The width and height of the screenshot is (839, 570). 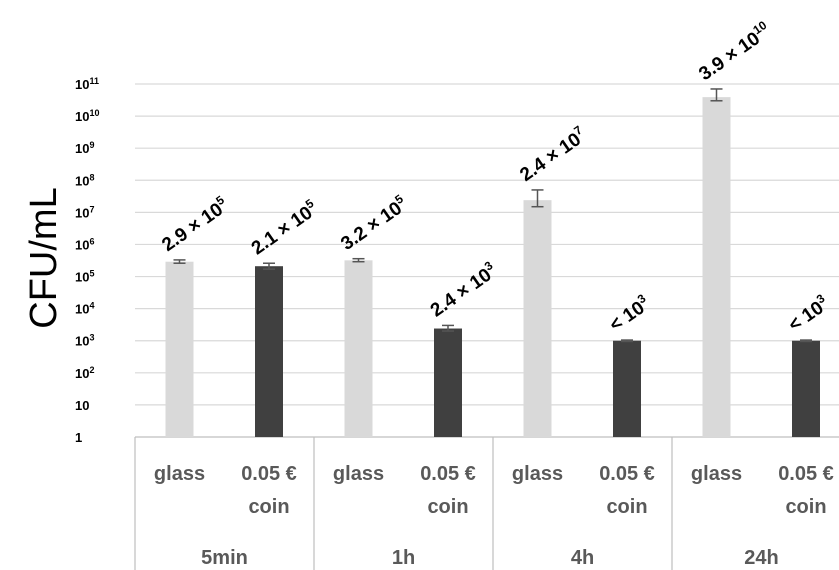 What do you see at coordinates (463, 289) in the screenshot?
I see `data-label: 2.4 × 103` at bounding box center [463, 289].